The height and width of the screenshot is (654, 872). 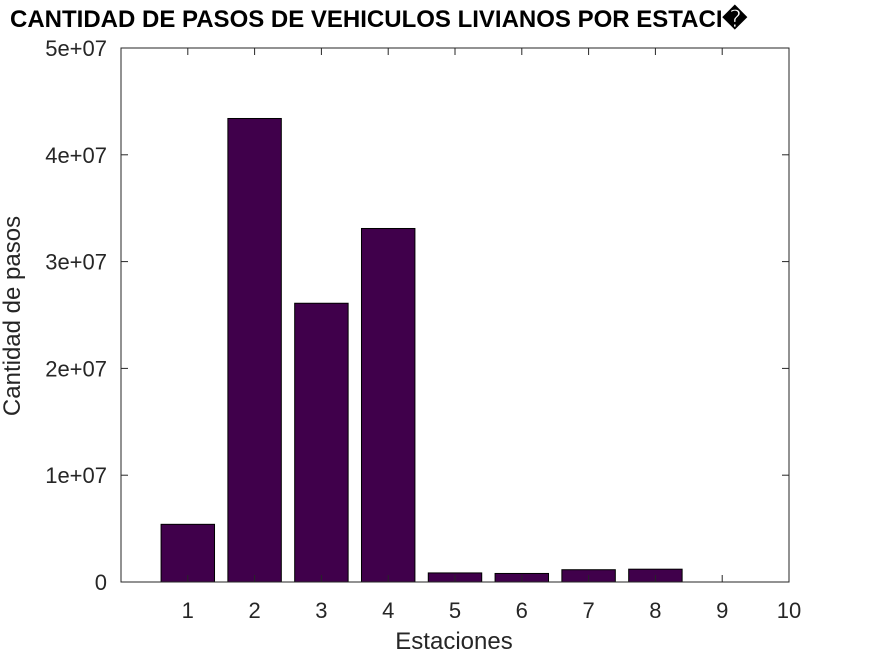 I want to click on x-tick-label: 1, so click(x=188, y=610).